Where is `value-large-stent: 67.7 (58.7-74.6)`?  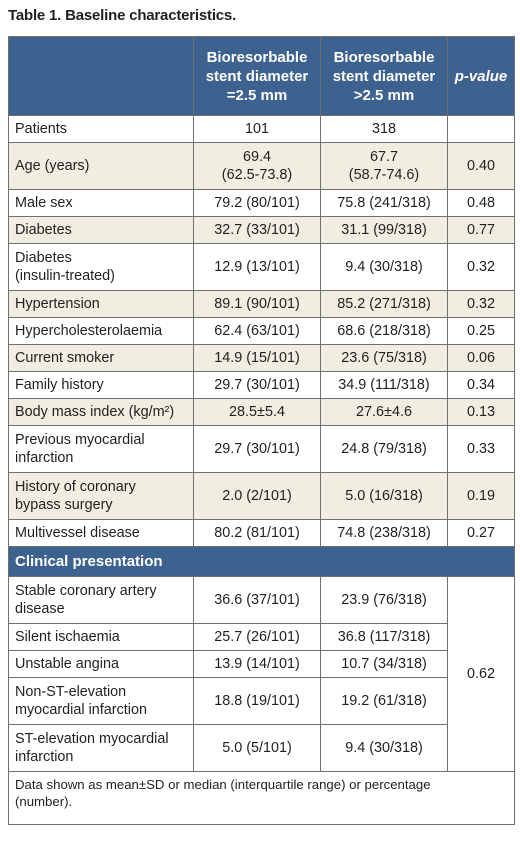
value-large-stent: 67.7 (58.7-74.6) is located at coordinates (384, 166).